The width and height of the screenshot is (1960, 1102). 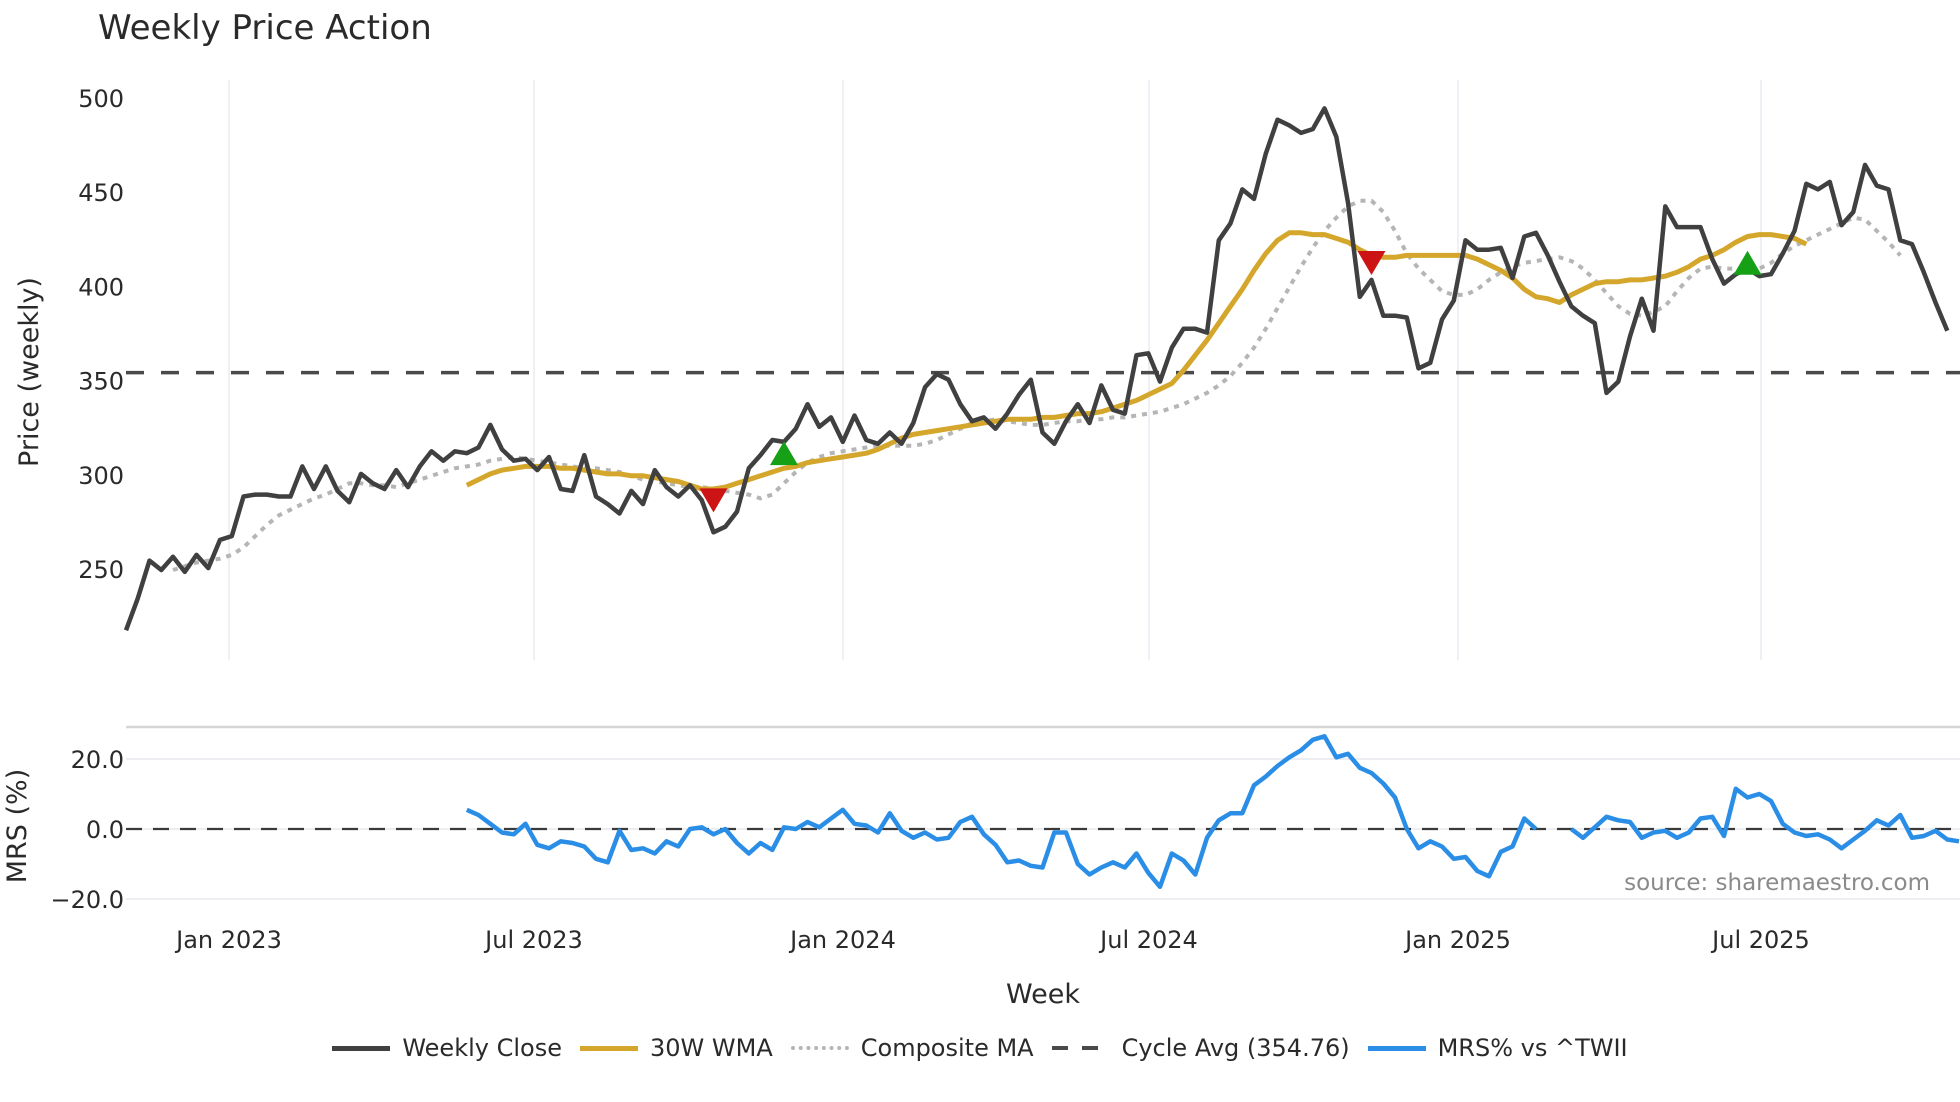 What do you see at coordinates (1457, 940) in the screenshot?
I see `x-tick: Jan 2025` at bounding box center [1457, 940].